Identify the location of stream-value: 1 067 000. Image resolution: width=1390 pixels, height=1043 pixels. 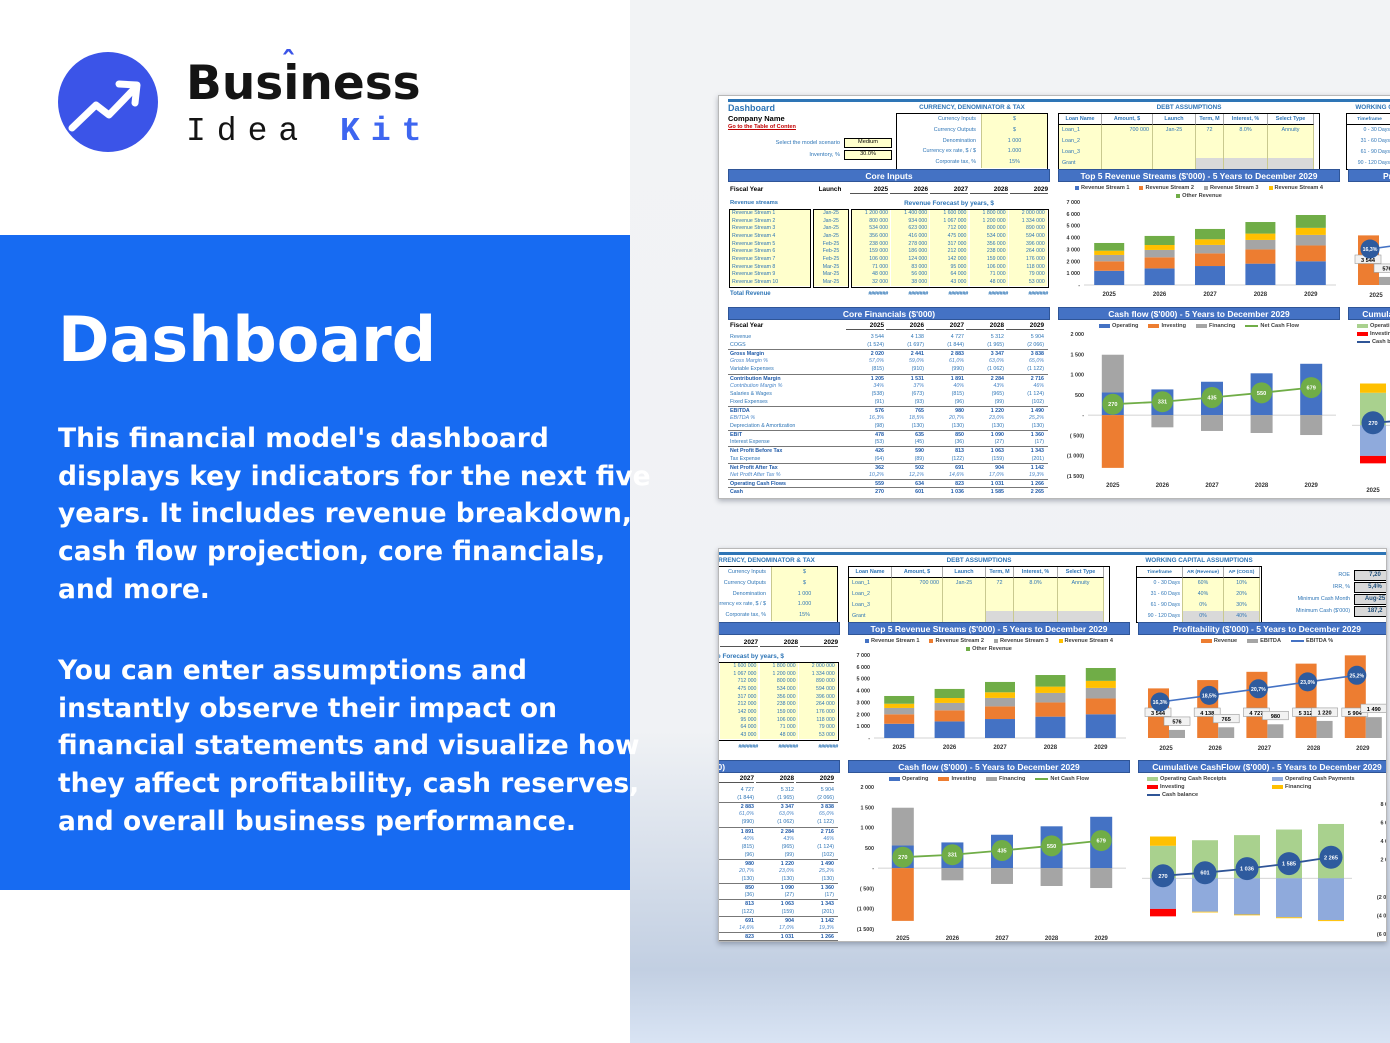
(739, 674).